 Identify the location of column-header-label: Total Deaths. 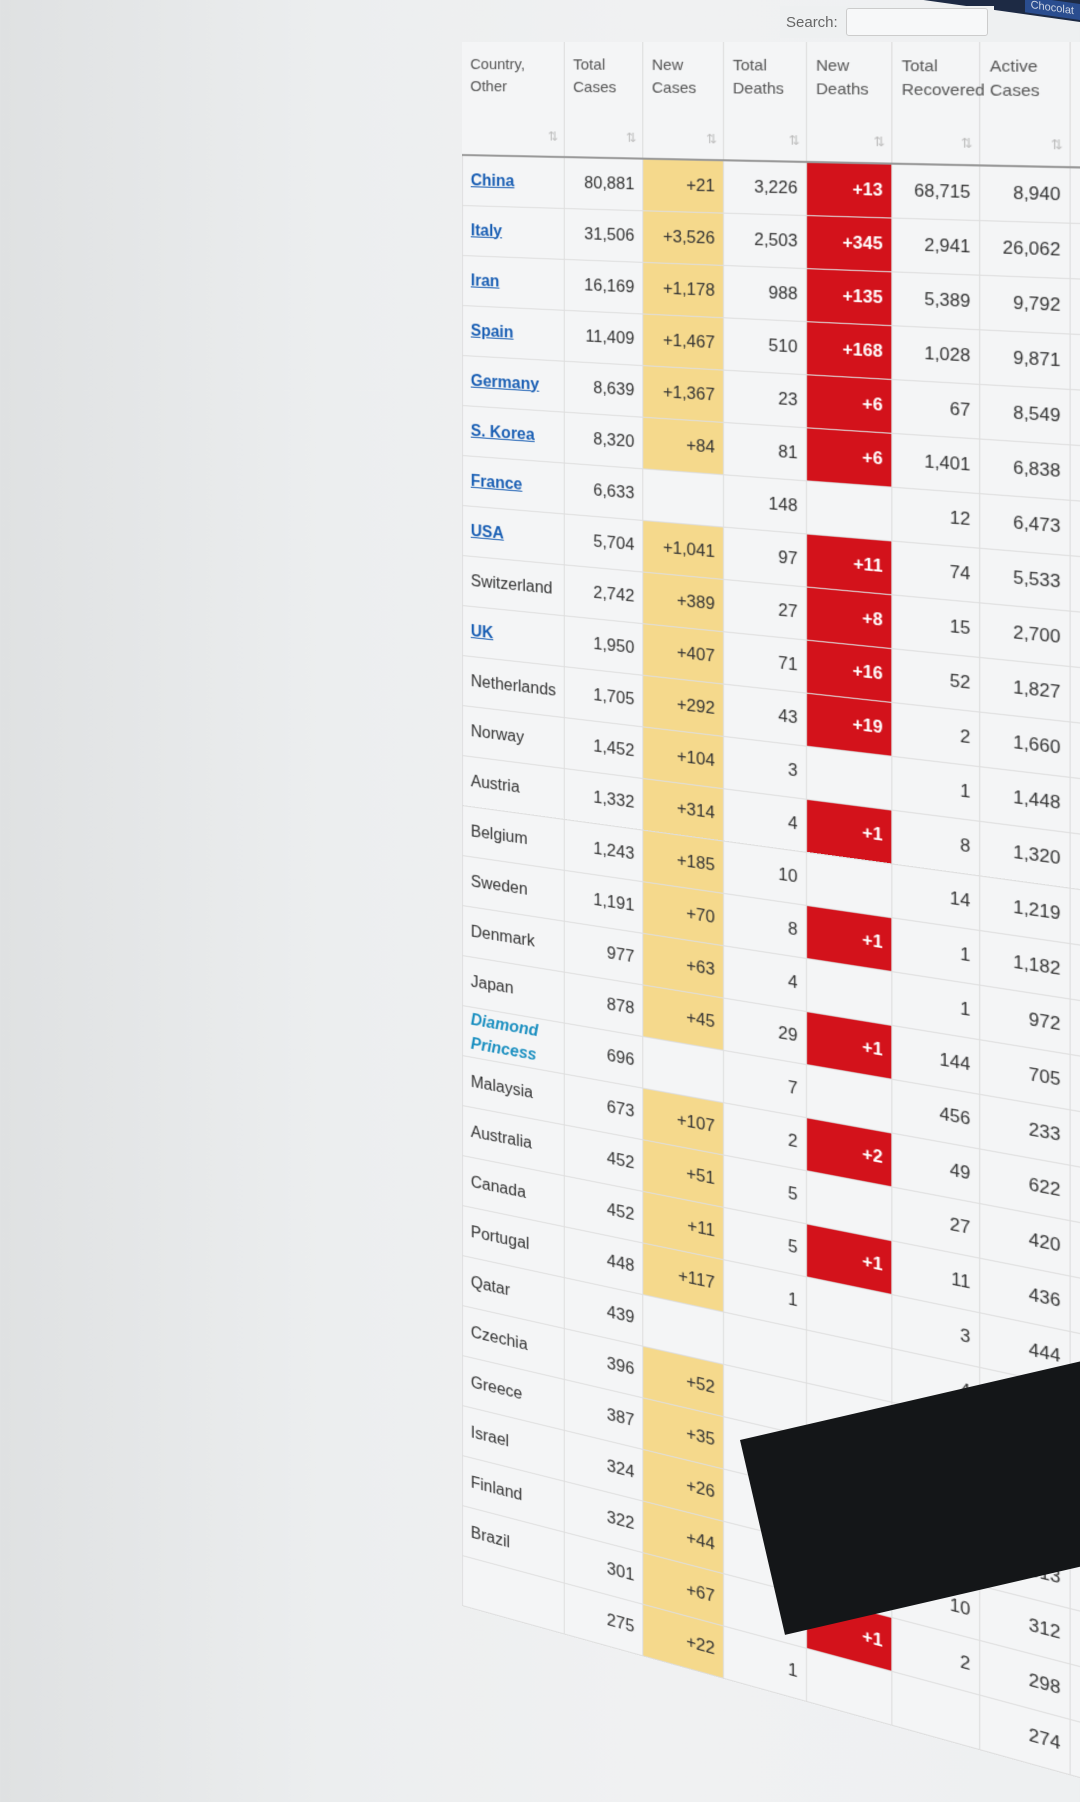
(758, 77).